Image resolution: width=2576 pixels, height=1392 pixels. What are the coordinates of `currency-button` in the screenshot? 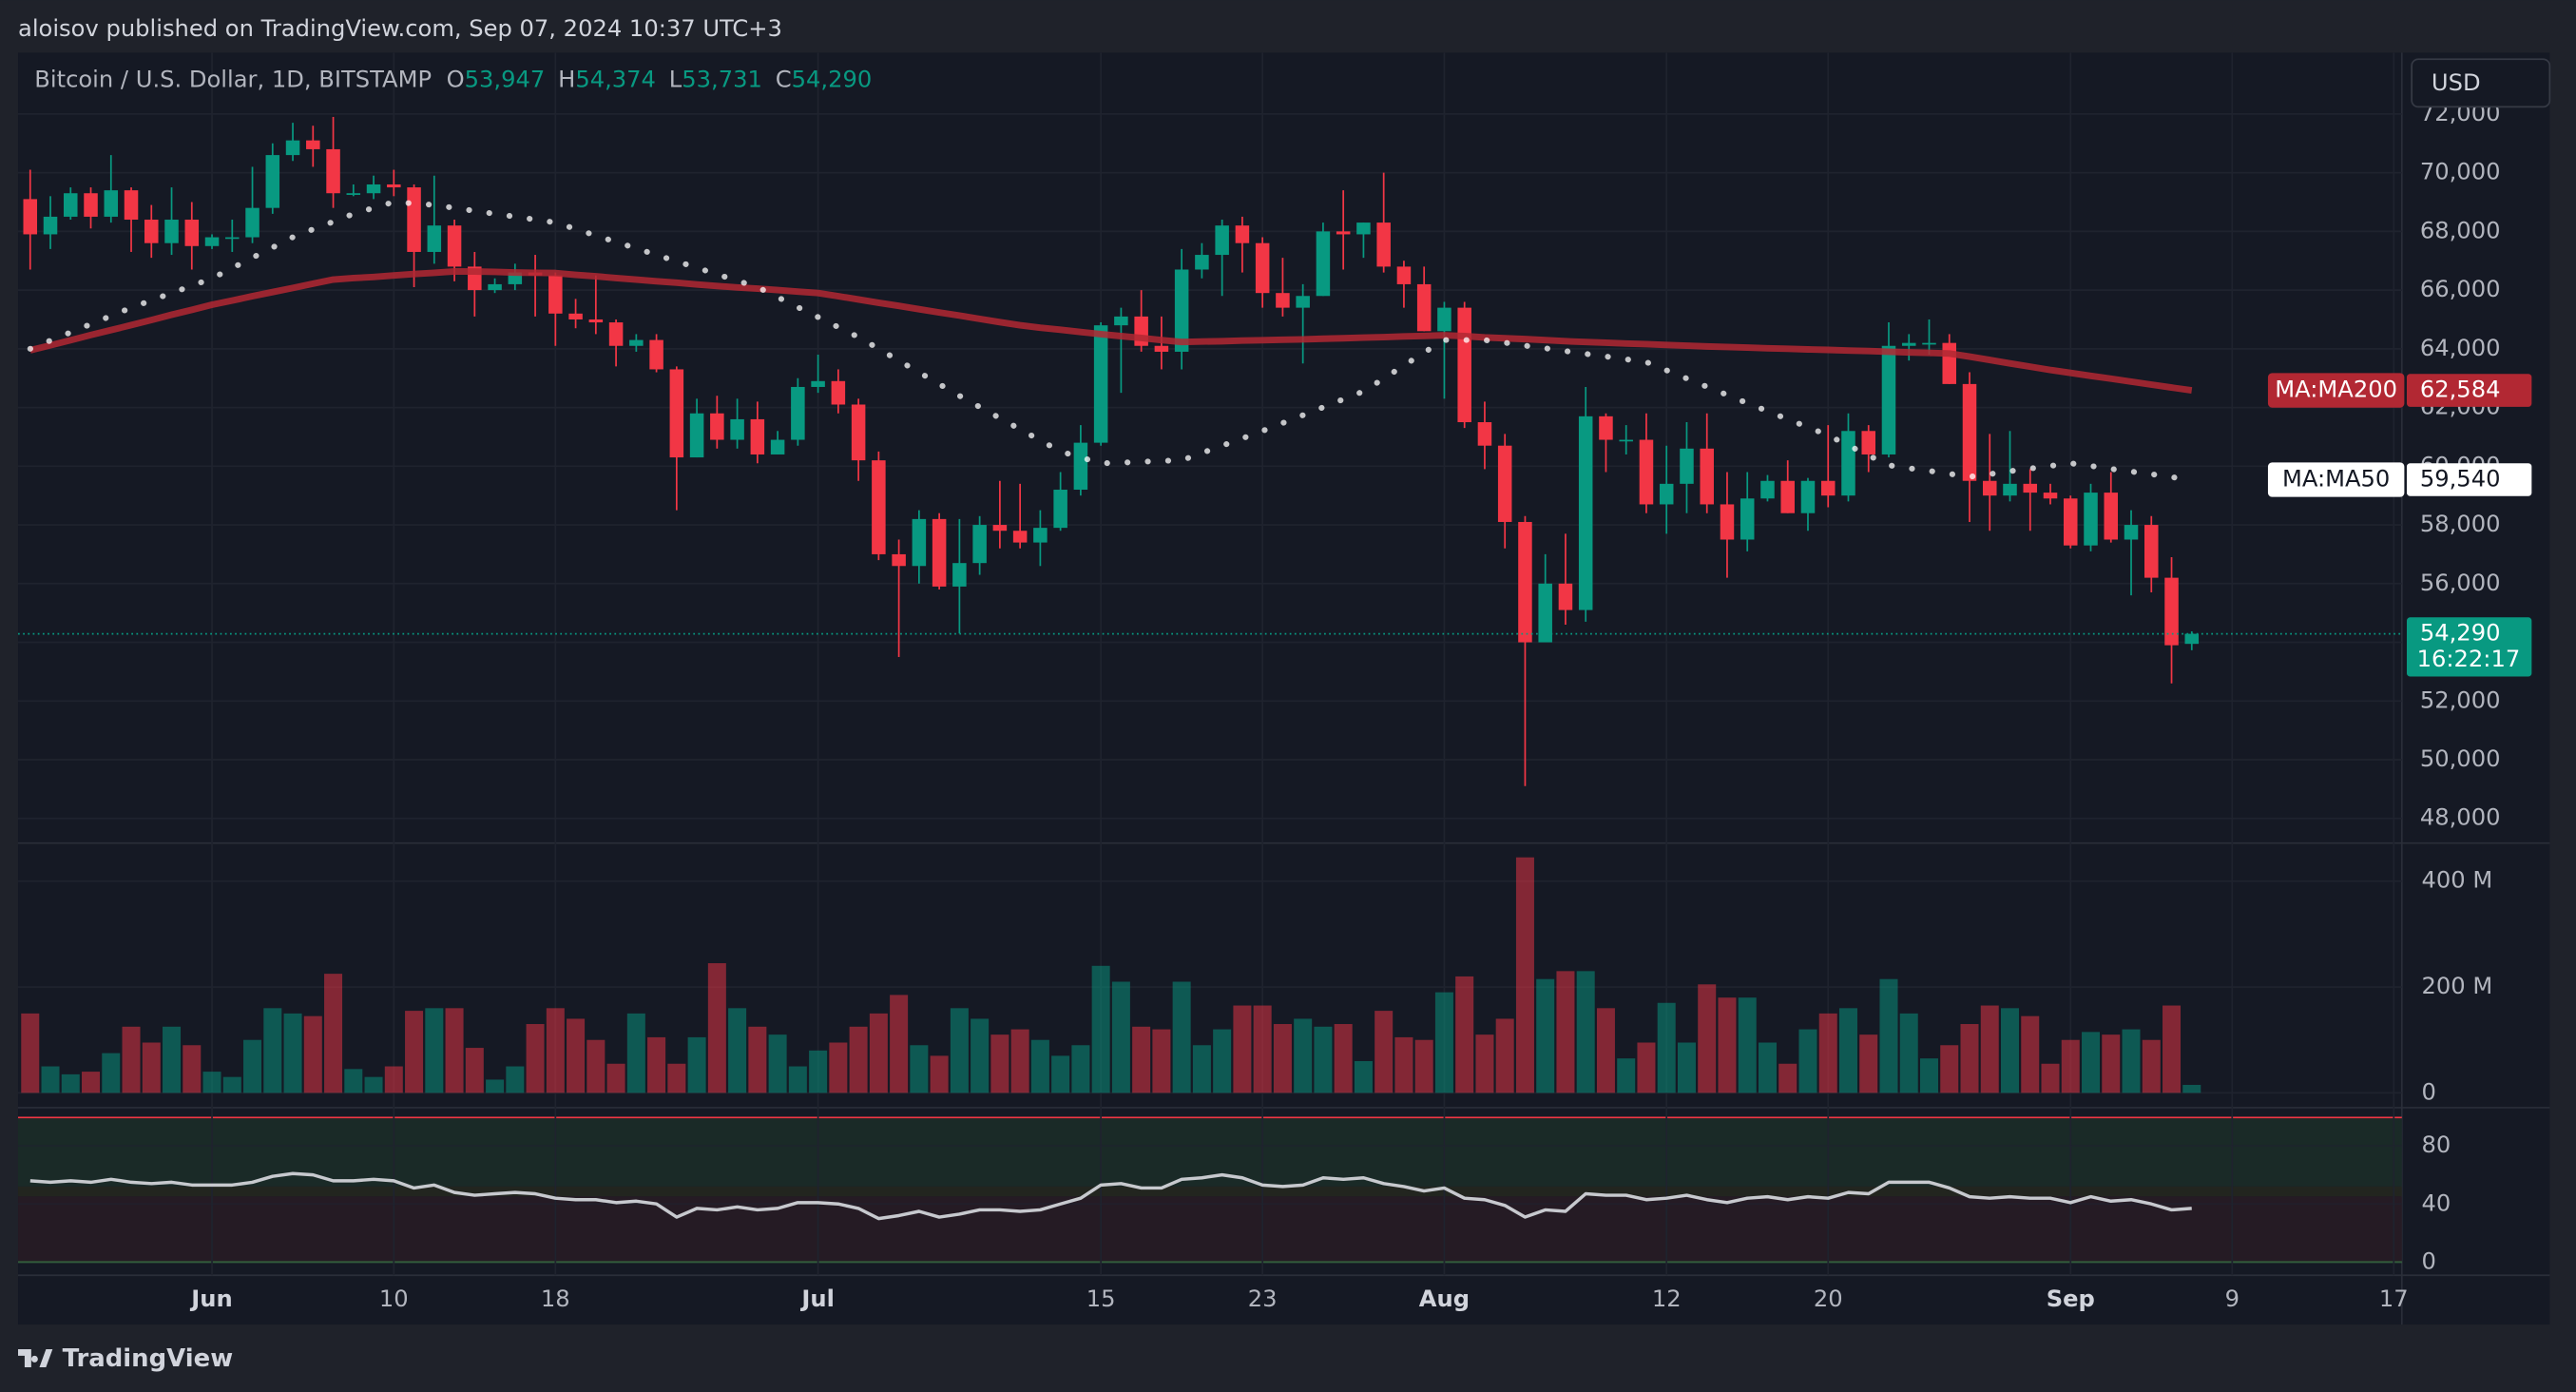 It's located at (2481, 83).